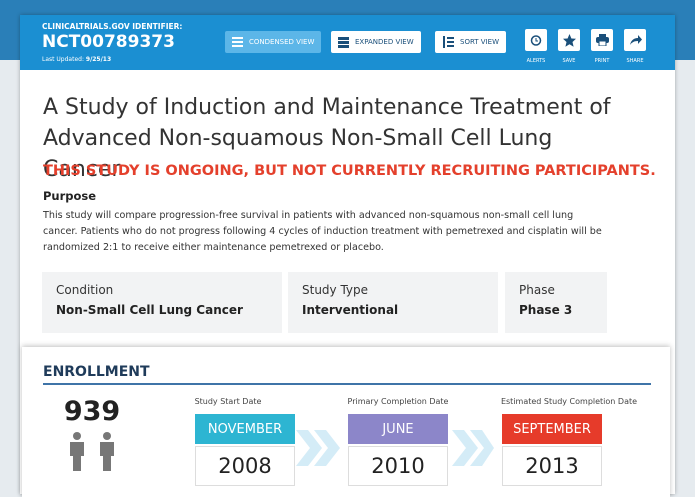 The width and height of the screenshot is (695, 497). I want to click on fact-box: Study Type Interventional, so click(393, 302).